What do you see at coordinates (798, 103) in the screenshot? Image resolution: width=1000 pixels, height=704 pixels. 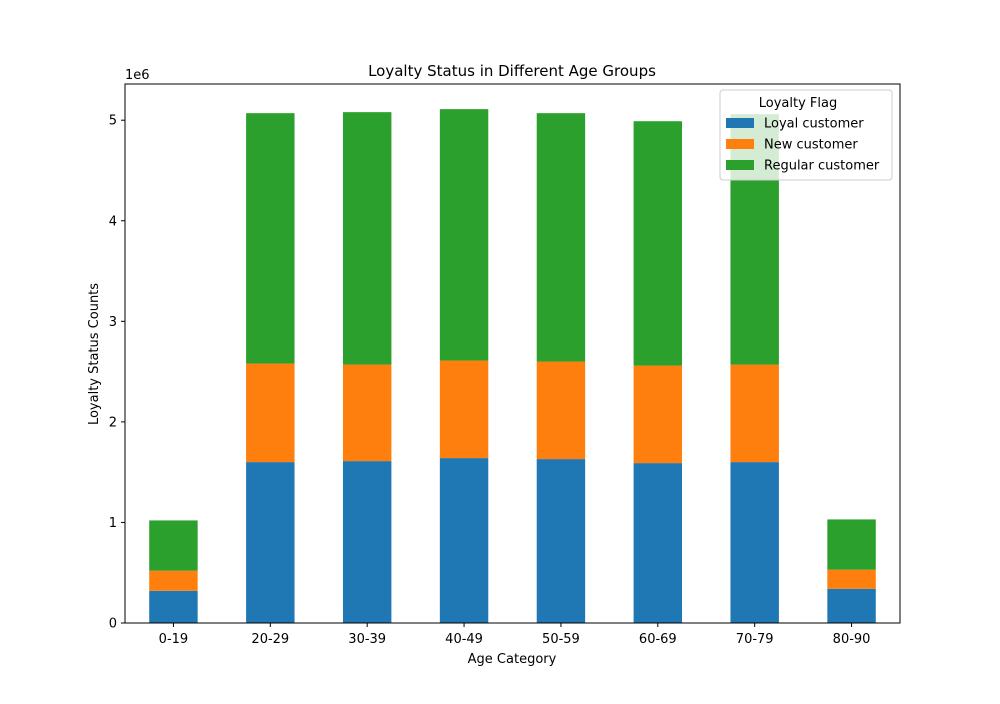 I see `legend-title: Loyalty Flag` at bounding box center [798, 103].